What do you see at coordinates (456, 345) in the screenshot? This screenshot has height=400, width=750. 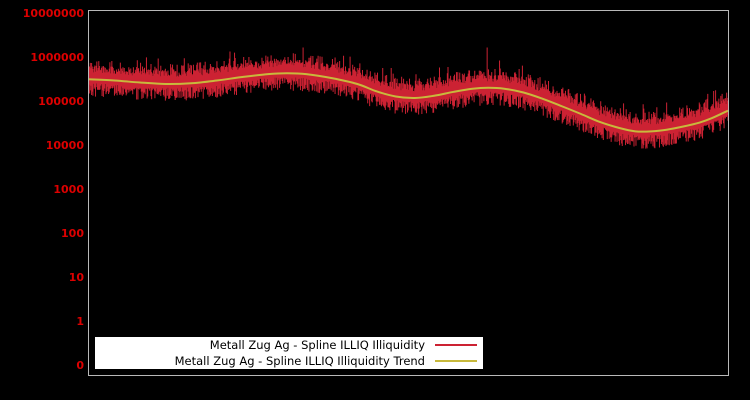 I see `legend-swatch-illiquidity` at bounding box center [456, 345].